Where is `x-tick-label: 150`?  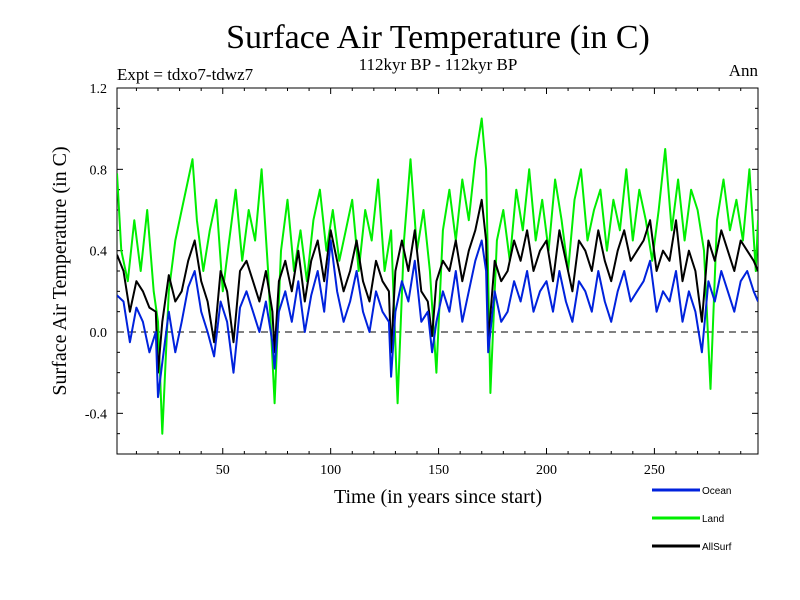
x-tick-label: 150 is located at coordinates (438, 470).